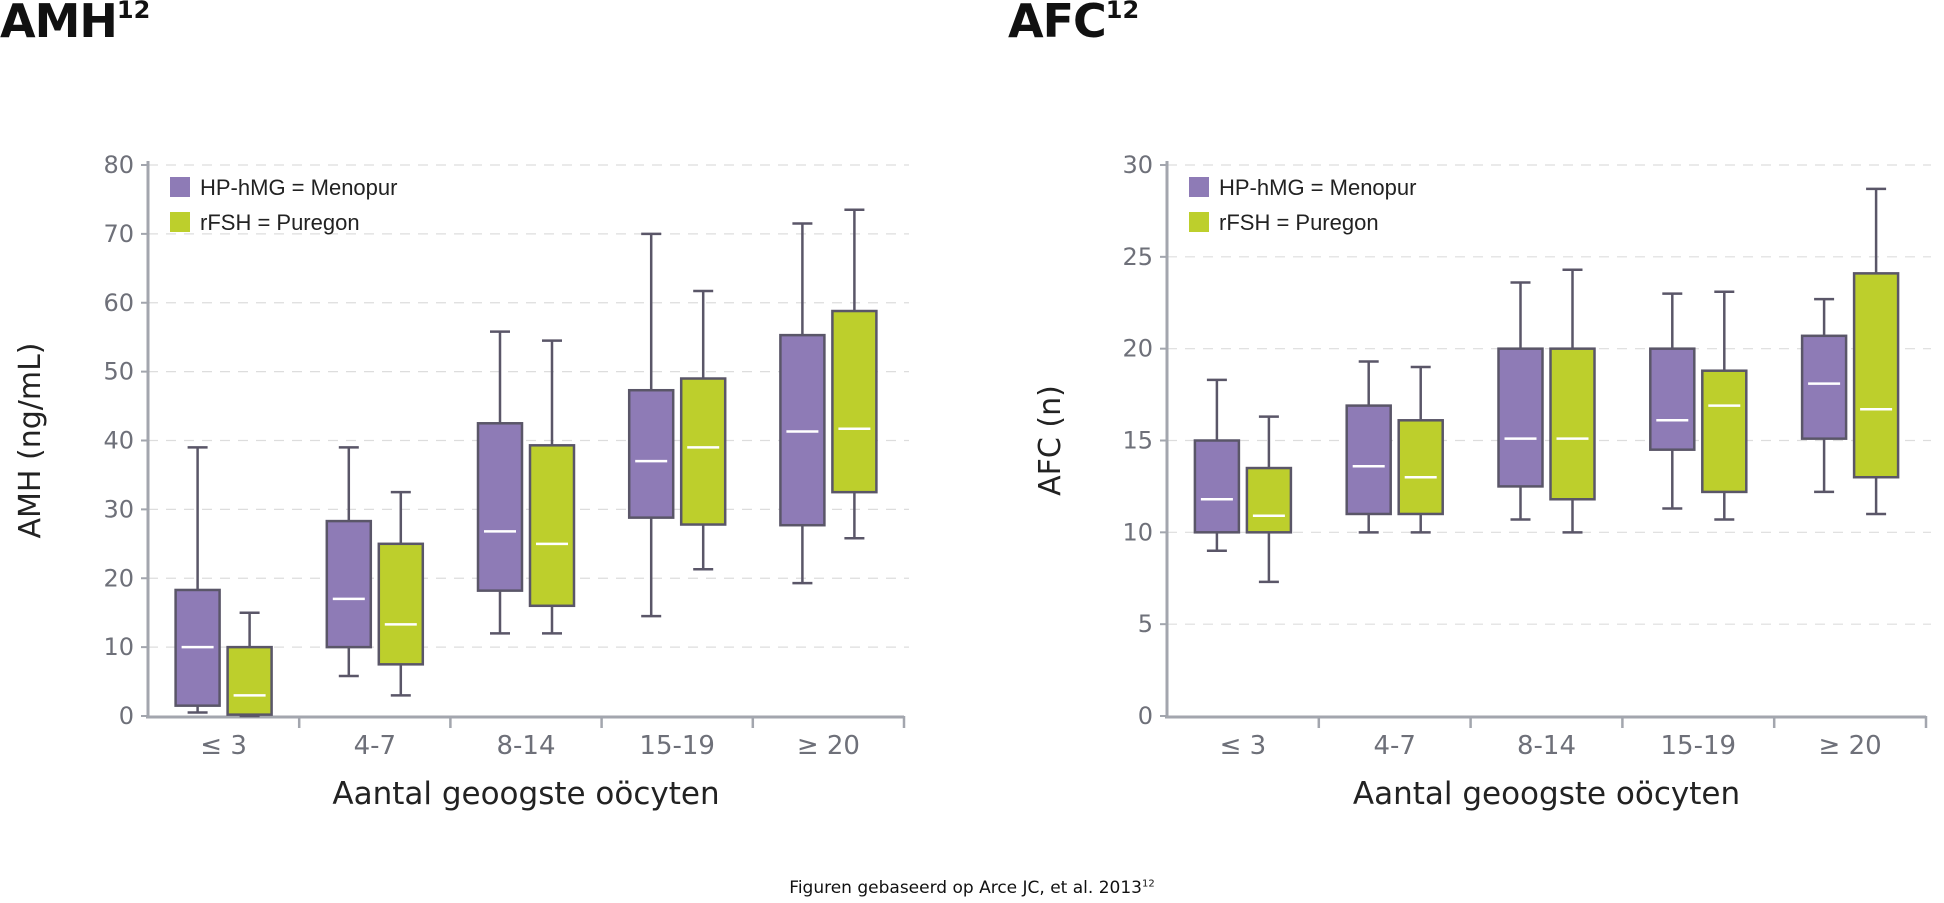 The height and width of the screenshot is (903, 1944). Describe the element at coordinates (1148, 884) in the screenshot. I see `footnote-superscript: 12` at that location.